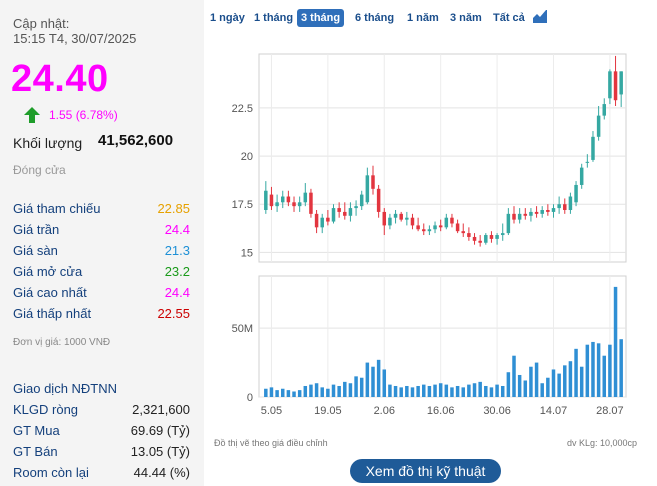 The image size is (657, 486). Describe the element at coordinates (101, 433) in the screenshot. I see `foreign-row: GT Mua 69.69 (Tỷ)` at that location.